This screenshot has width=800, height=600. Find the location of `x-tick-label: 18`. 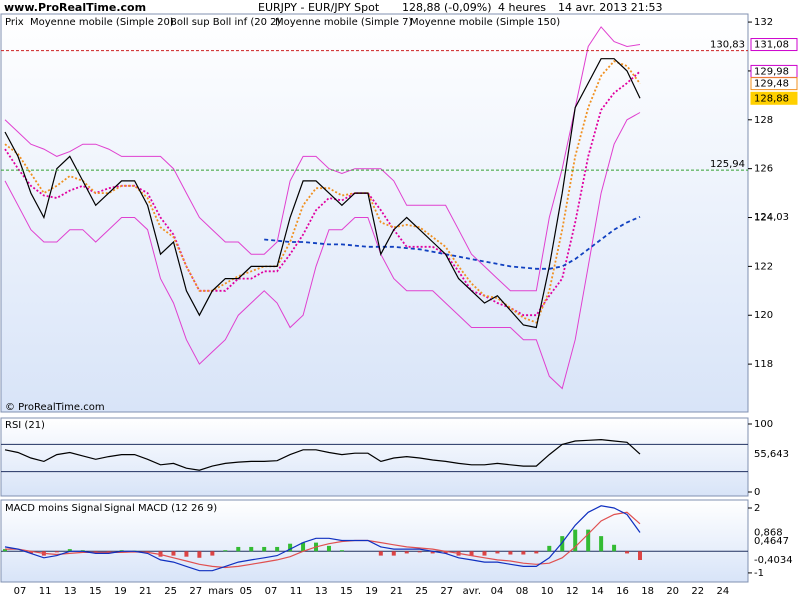

x-tick-label: 18 is located at coordinates (647, 591).